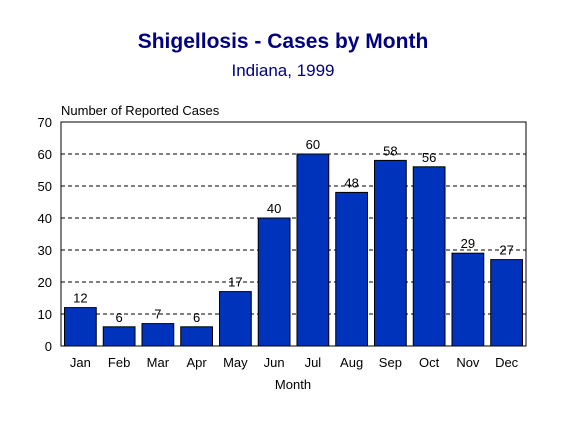 The width and height of the screenshot is (565, 429). What do you see at coordinates (293, 384) in the screenshot?
I see `x-axis-label: Month` at bounding box center [293, 384].